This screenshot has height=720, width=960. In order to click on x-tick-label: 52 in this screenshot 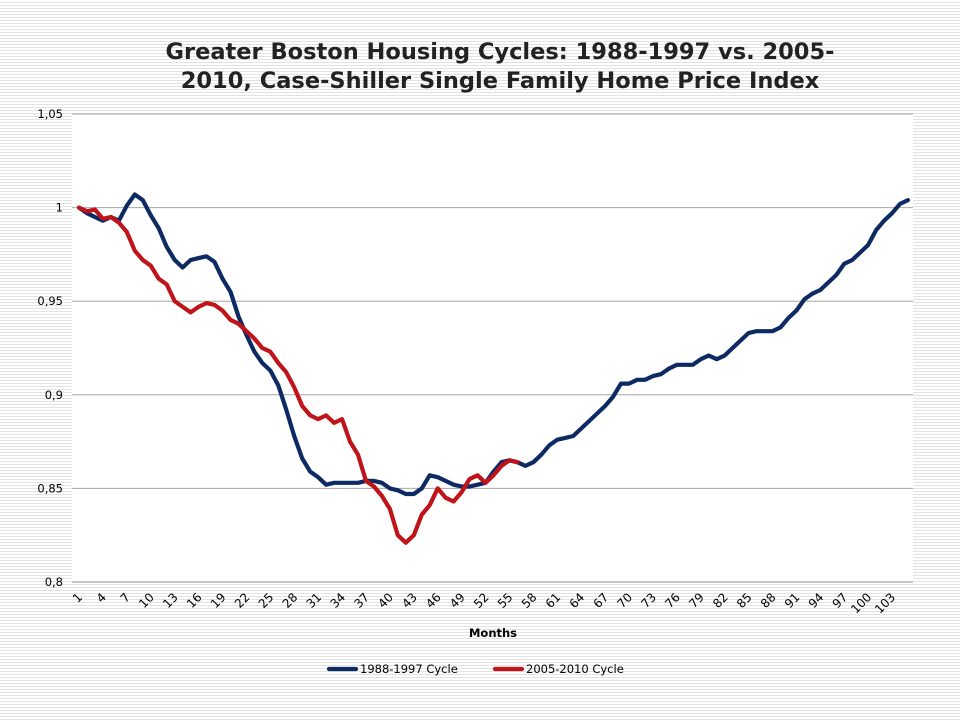, I will do `click(481, 600)`.